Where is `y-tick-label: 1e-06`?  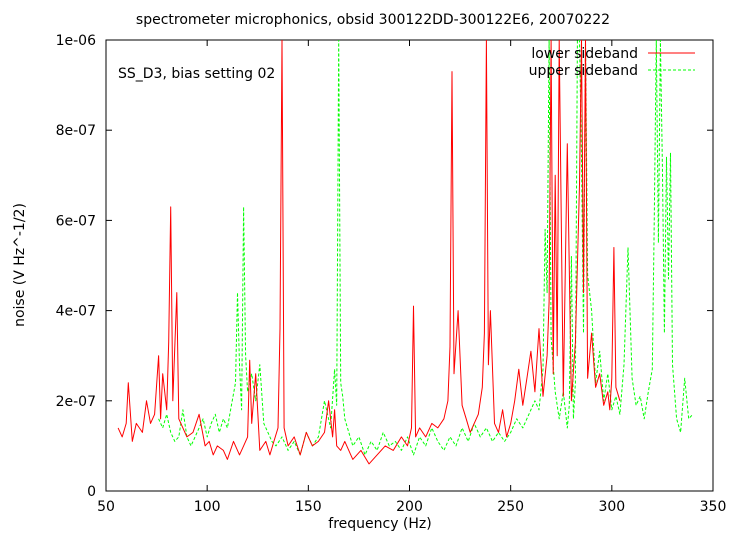
y-tick-label: 1e-06 is located at coordinates (76, 41).